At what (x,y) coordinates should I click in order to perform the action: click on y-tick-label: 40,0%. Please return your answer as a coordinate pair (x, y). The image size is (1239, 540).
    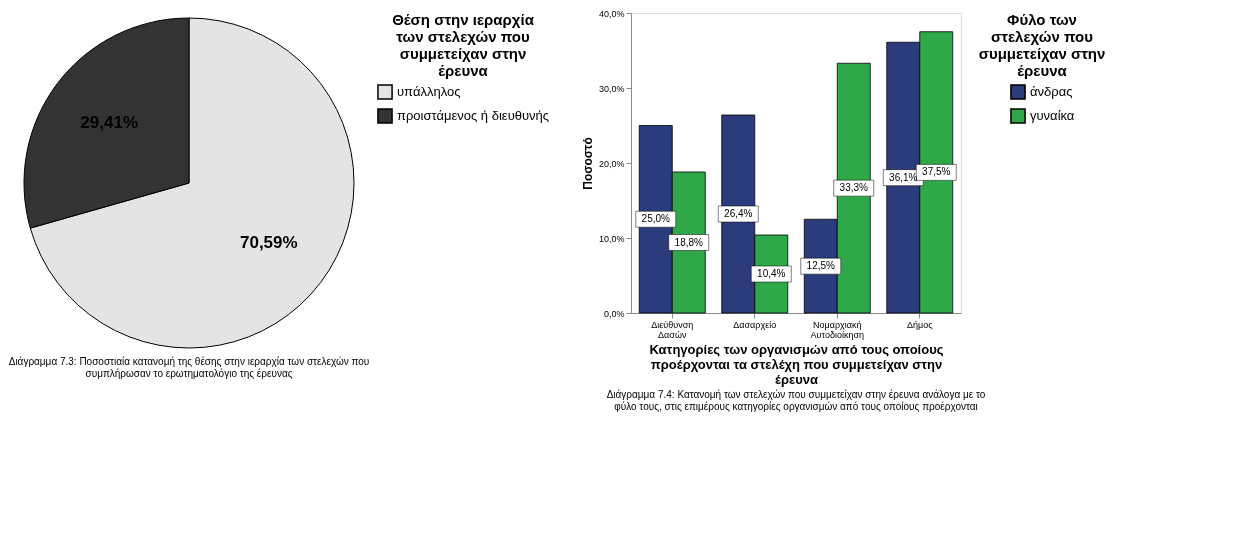
    Looking at the image, I should click on (611, 13).